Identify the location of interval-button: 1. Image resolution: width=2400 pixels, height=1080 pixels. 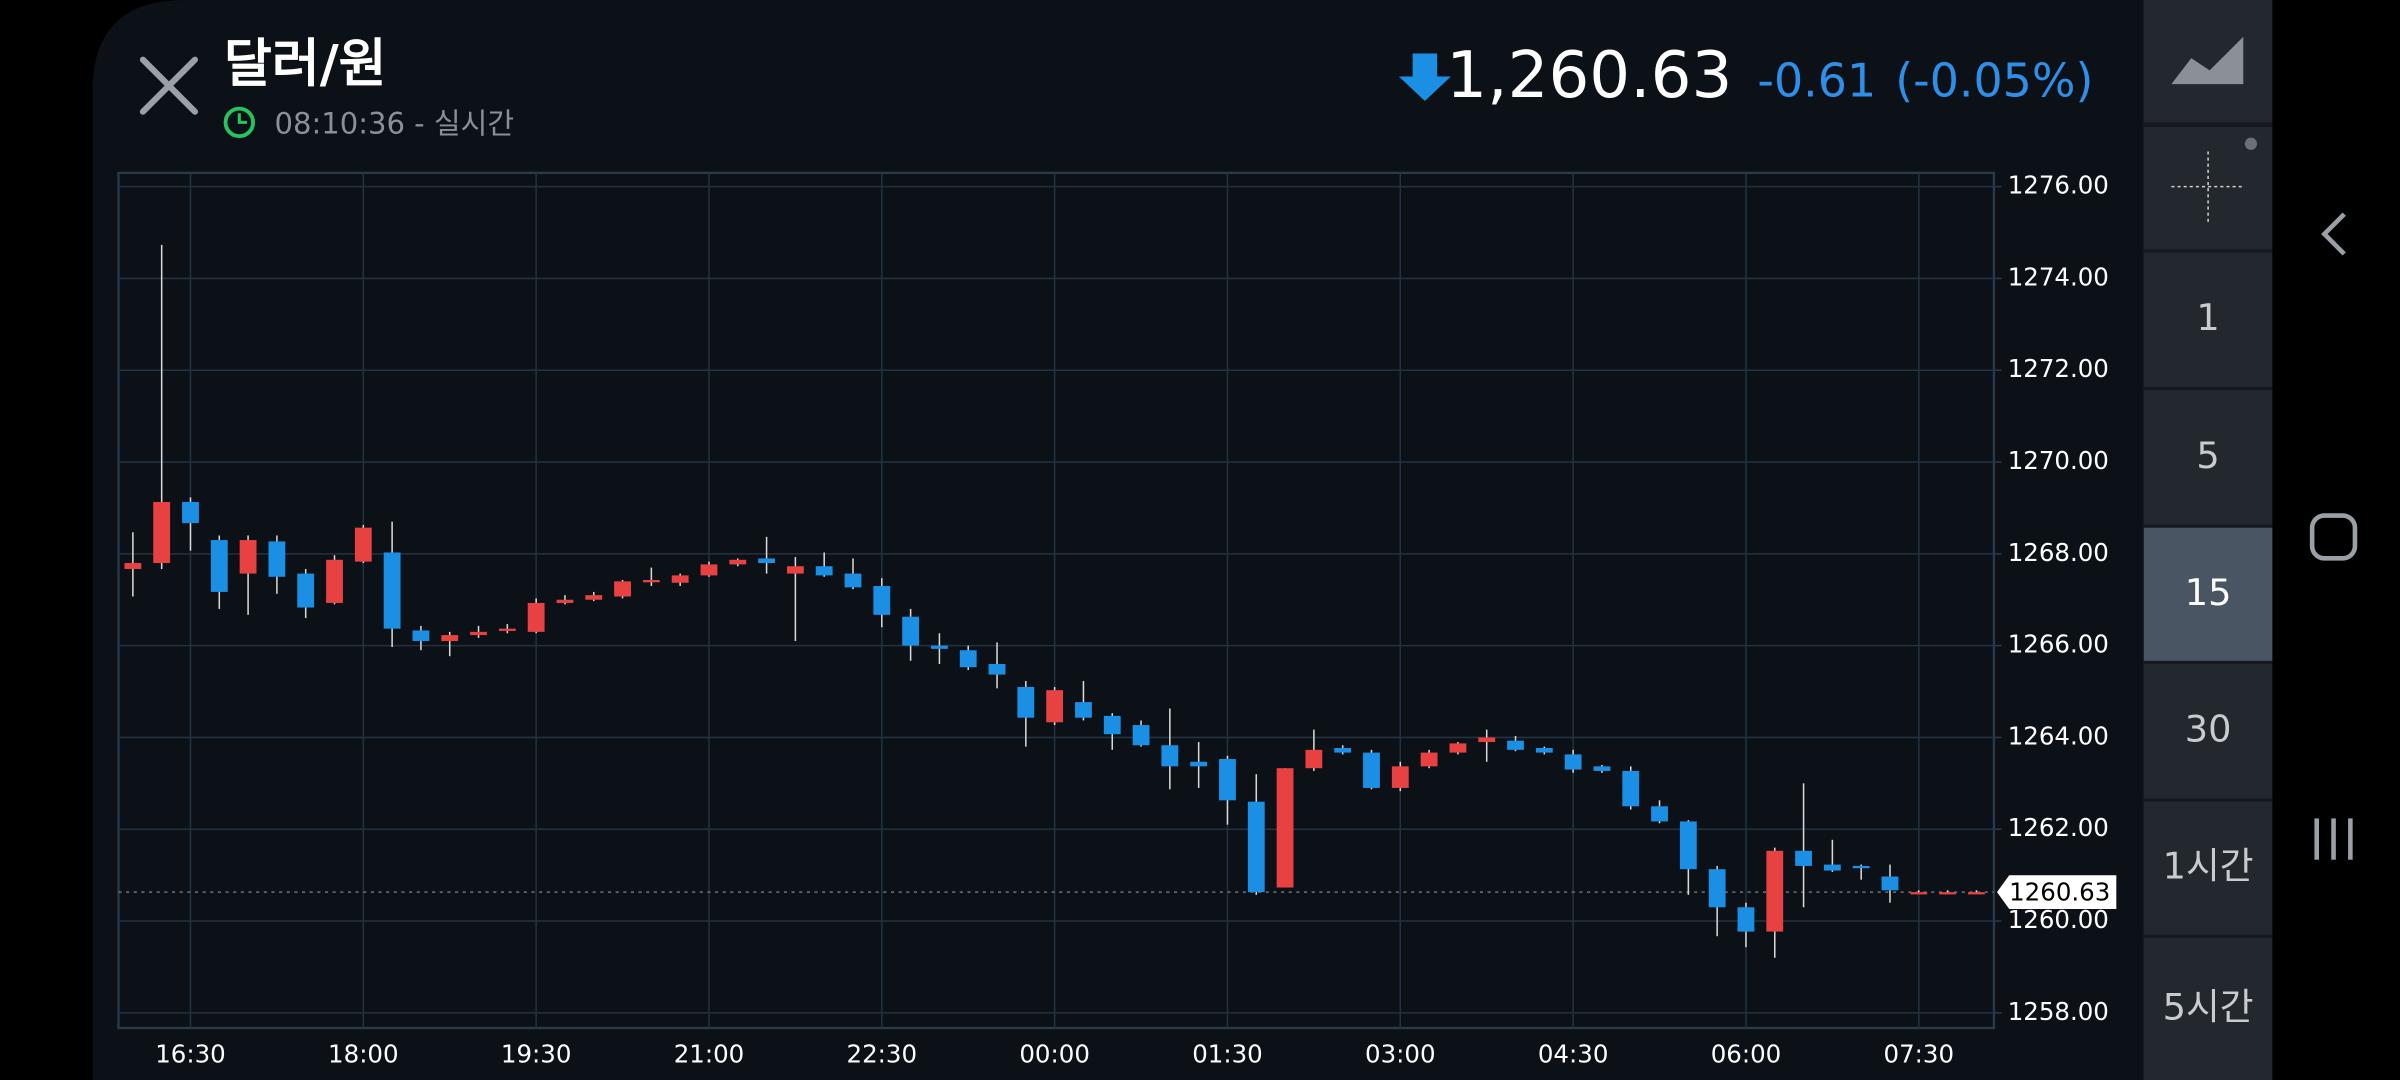
(2208, 320).